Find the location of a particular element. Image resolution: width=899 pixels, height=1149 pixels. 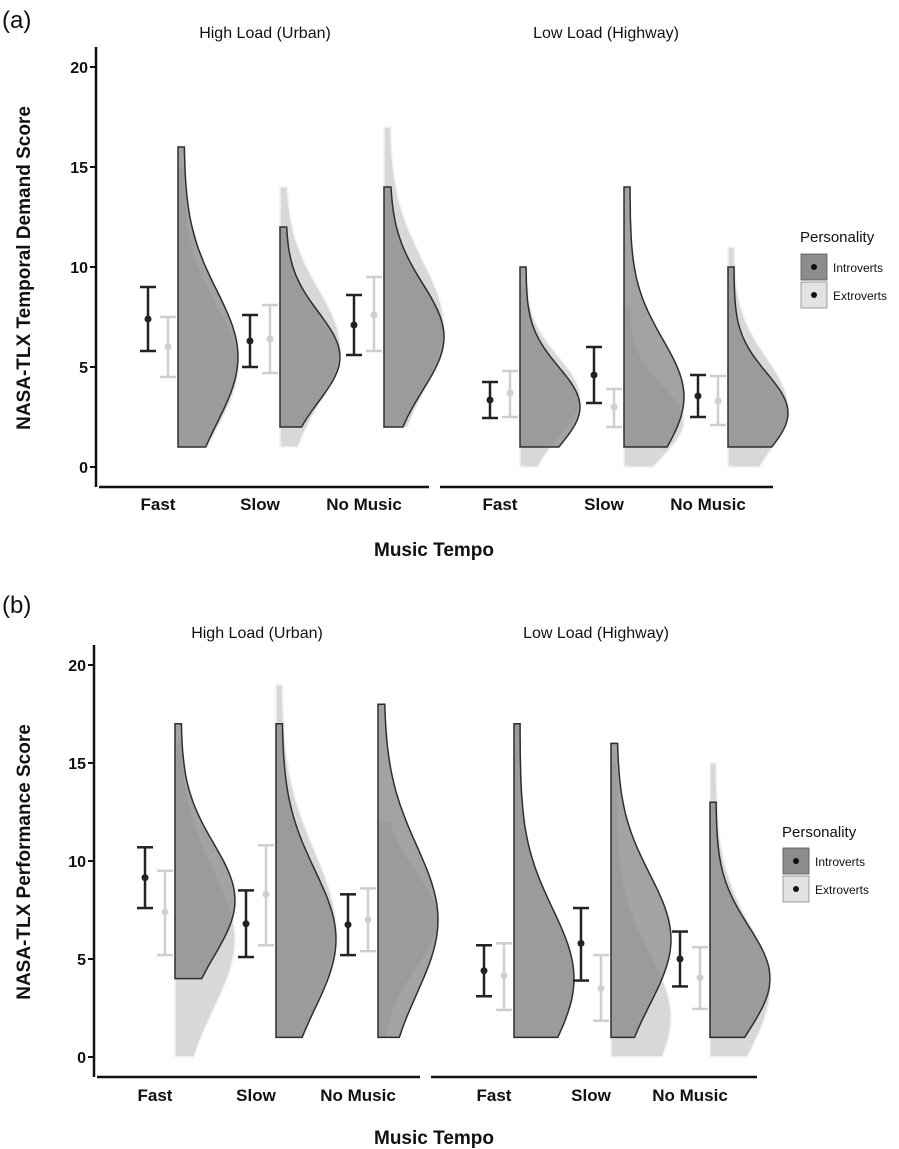

panel-a-facet-high: High Load (Urban) is located at coordinates (265, 33).